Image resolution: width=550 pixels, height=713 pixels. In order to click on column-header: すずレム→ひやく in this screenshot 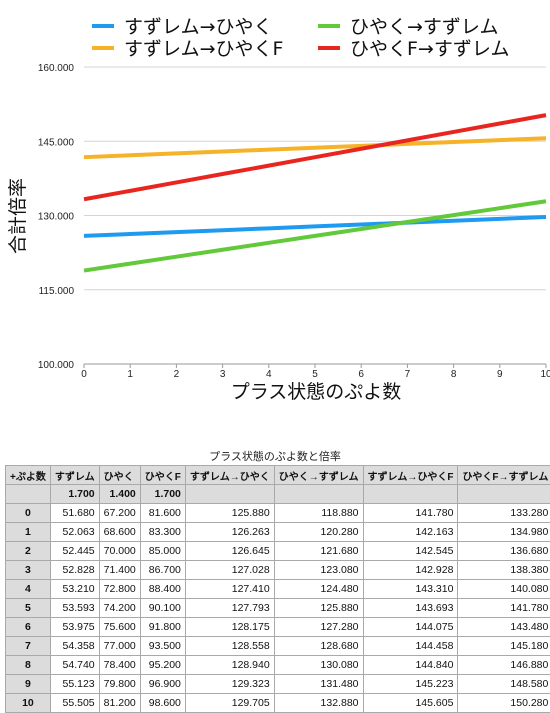, I will do `click(229, 475)`.